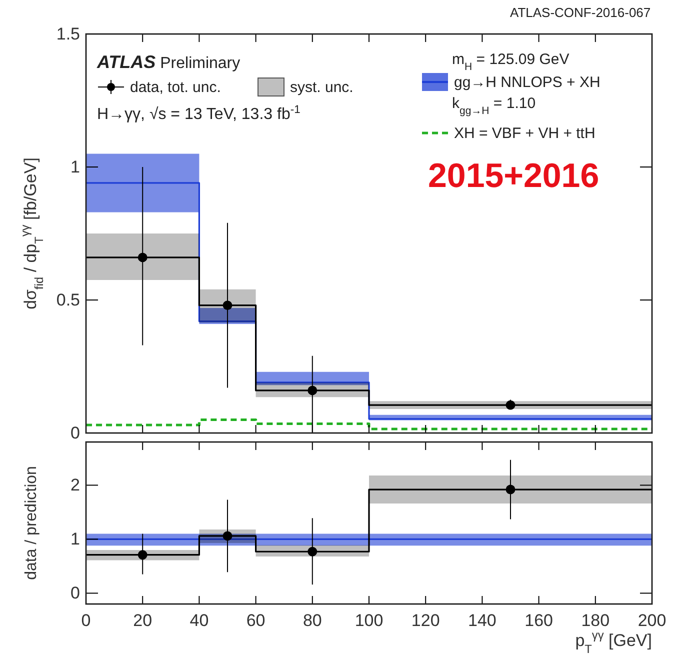 This screenshot has width=673, height=654. Describe the element at coordinates (652, 620) in the screenshot. I see `x-tick-label: 200` at that location.